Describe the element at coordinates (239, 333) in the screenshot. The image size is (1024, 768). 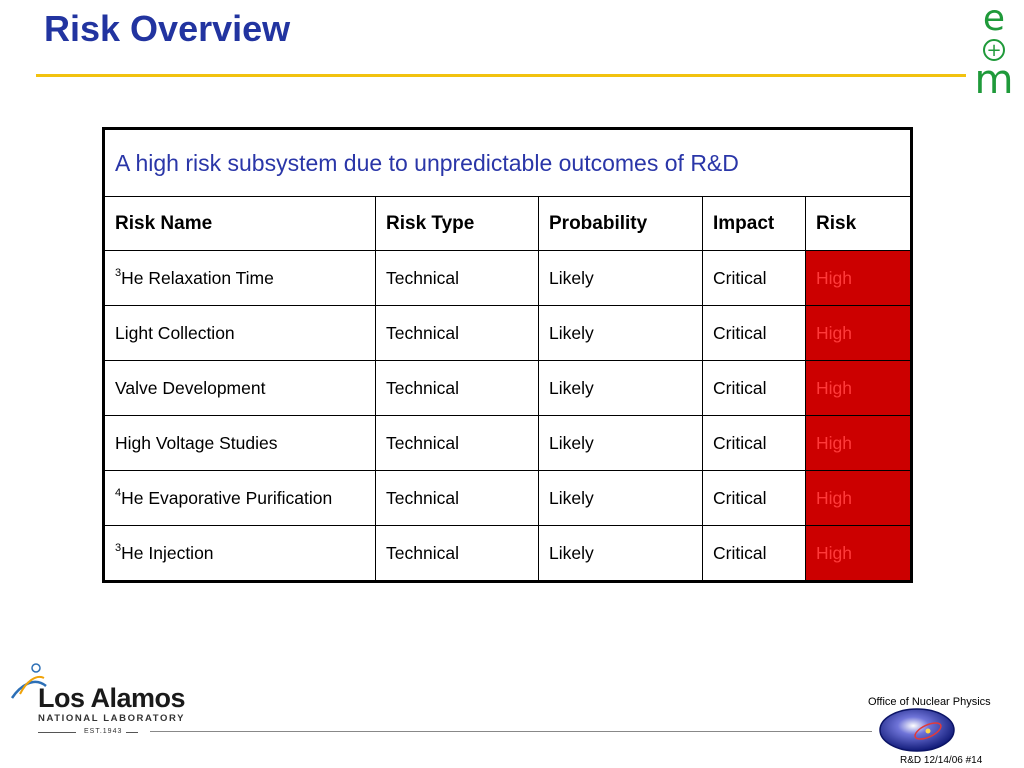
I see `cell-risk-name: Light Collection` at that location.